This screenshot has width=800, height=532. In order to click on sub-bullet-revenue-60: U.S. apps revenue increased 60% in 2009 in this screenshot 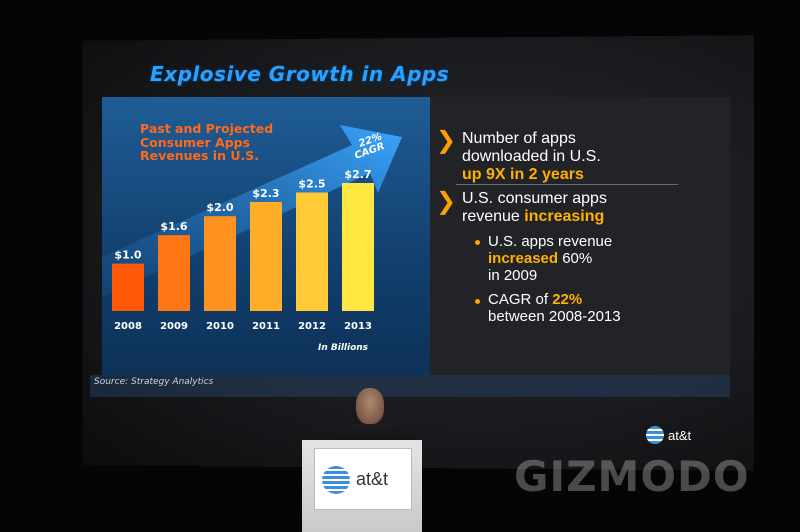, I will do `click(550, 258)`.